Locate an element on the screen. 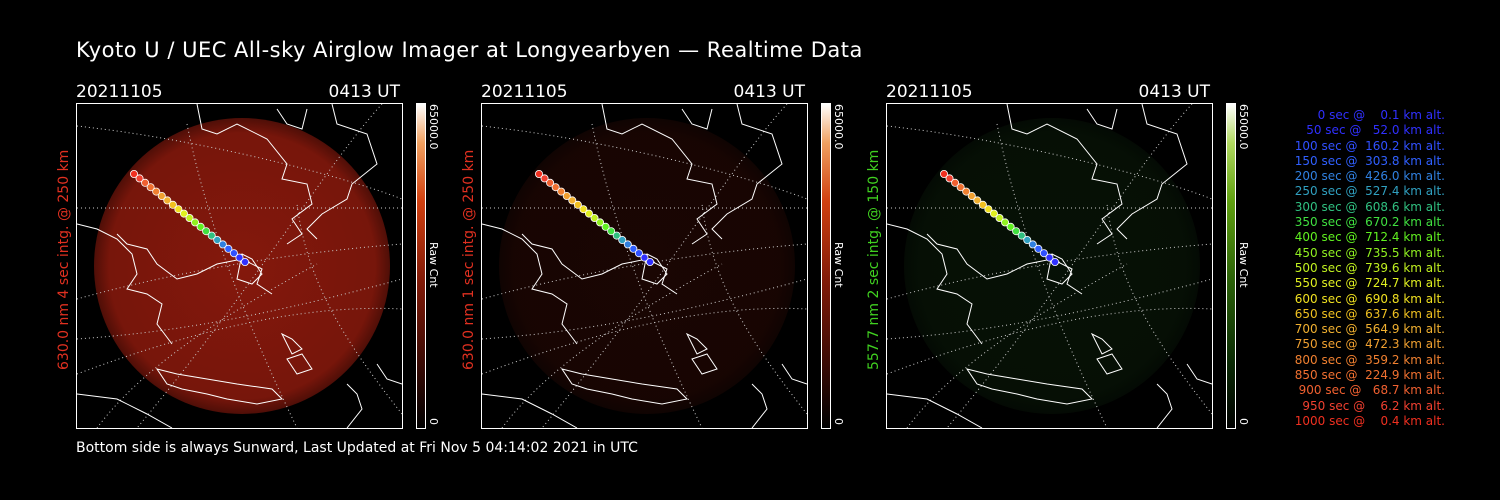 The height and width of the screenshot is (500, 1500). panel-1-cbar-label: Raw Cnt is located at coordinates (433, 265).